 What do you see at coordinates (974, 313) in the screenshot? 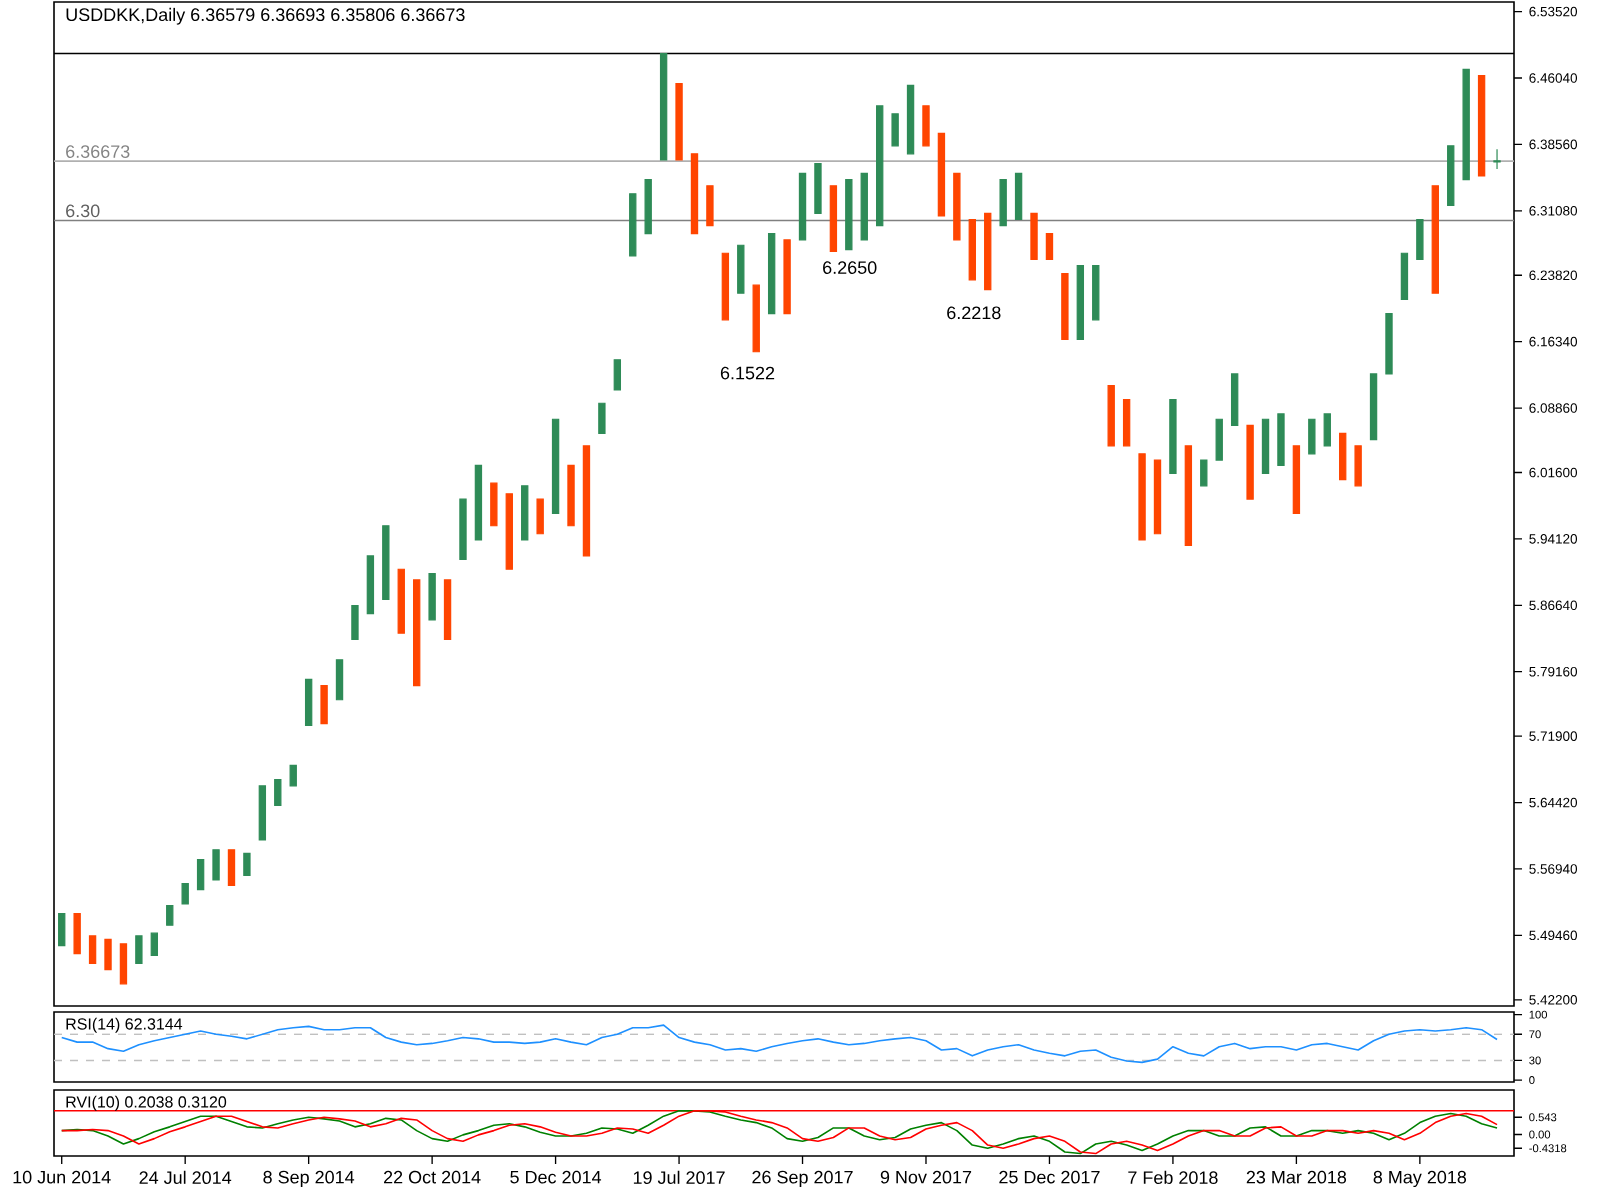
I see `annotation: 6.2218` at bounding box center [974, 313].